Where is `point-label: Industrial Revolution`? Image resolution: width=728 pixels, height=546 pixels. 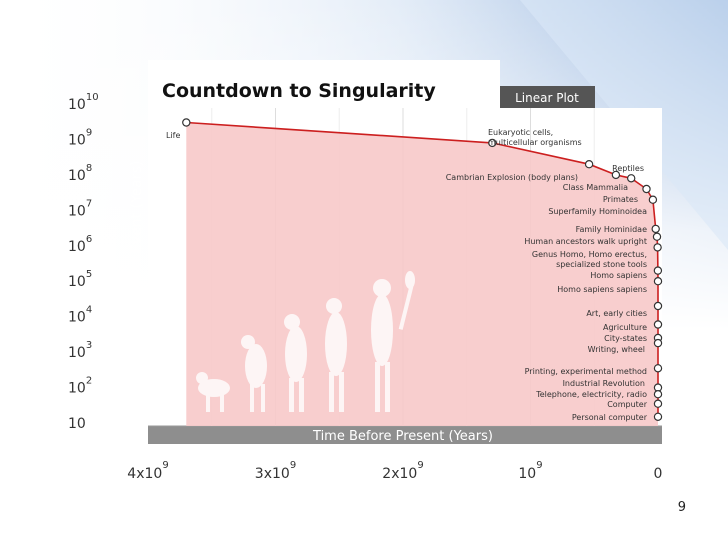 point-label: Industrial Revolution is located at coordinates (604, 383).